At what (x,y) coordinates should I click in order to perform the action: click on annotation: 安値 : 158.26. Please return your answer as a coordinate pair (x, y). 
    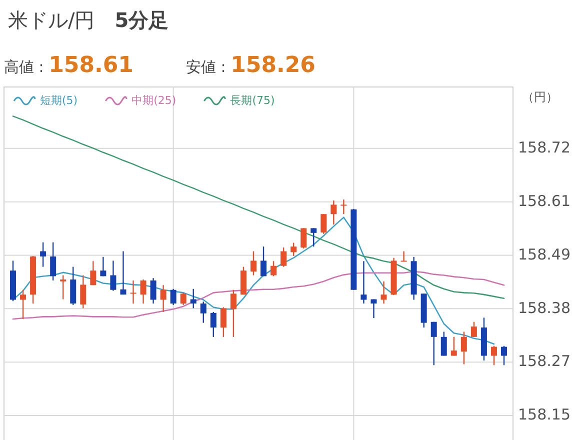
    Looking at the image, I should click on (251, 65).